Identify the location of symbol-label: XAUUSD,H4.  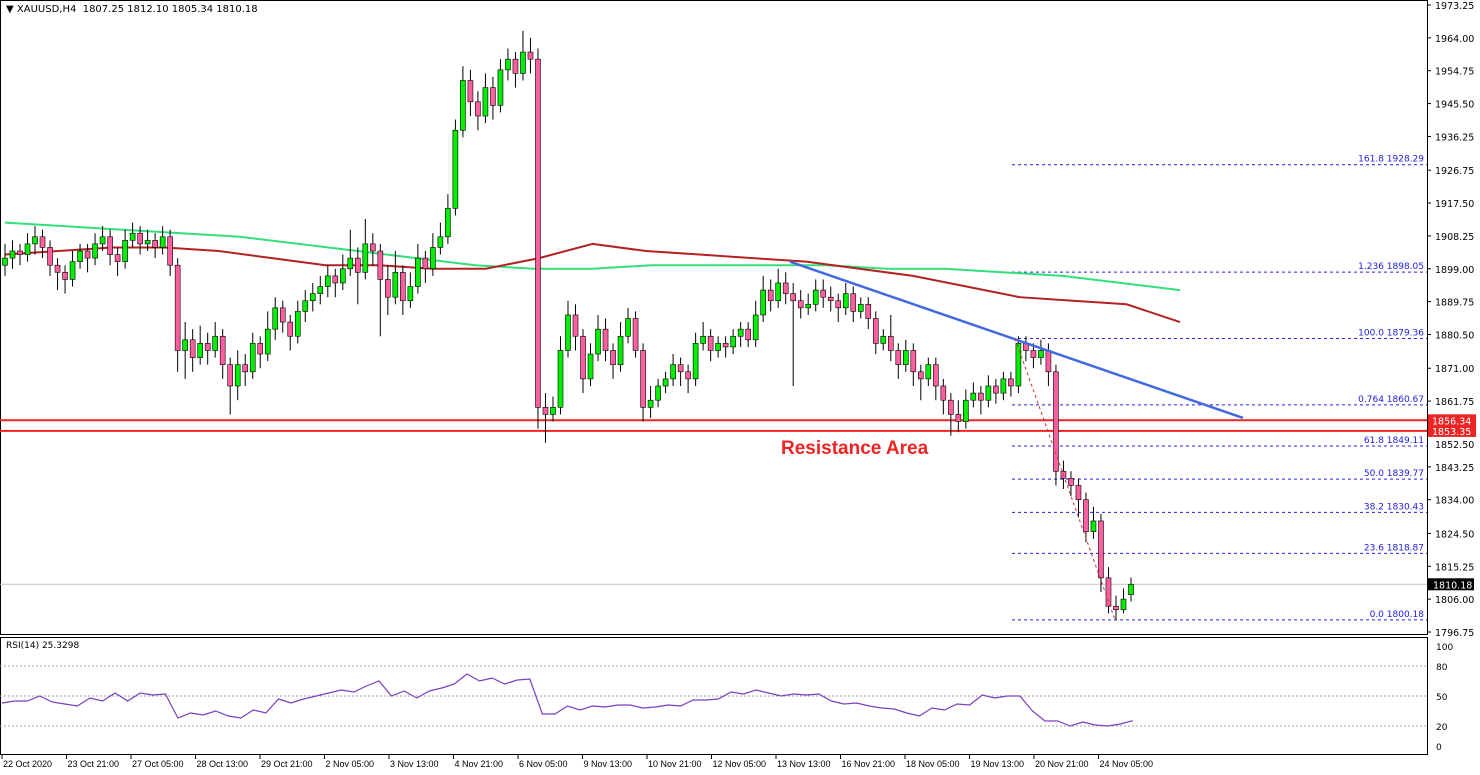
(46, 9).